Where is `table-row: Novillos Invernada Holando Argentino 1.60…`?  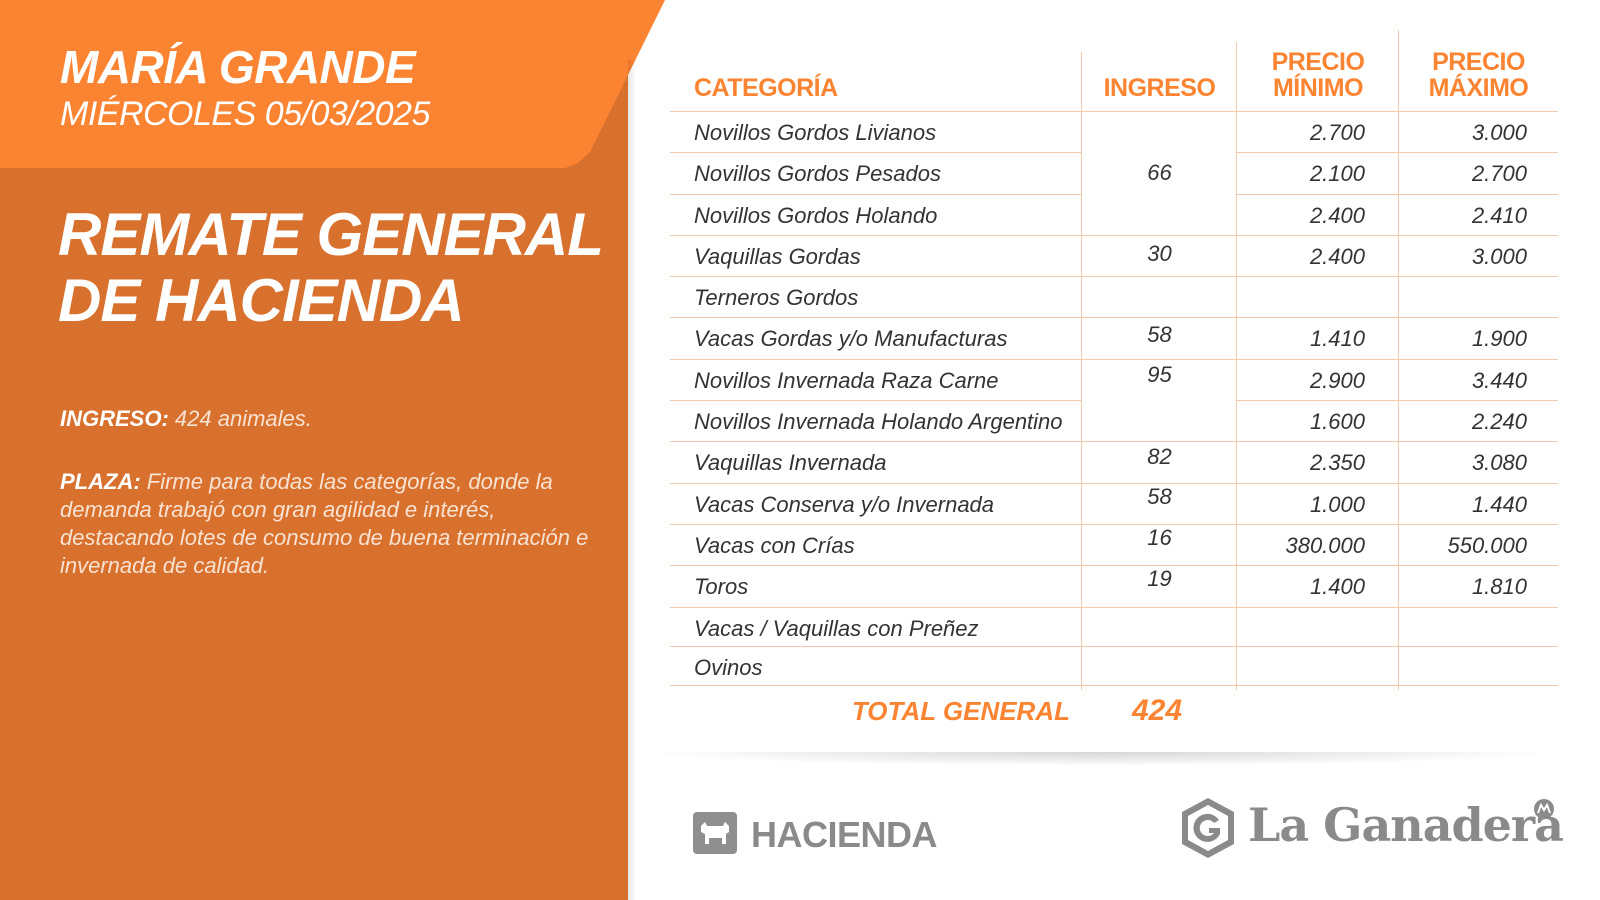 table-row: Novillos Invernada Holando Argentino 1.60… is located at coordinates (1114, 422).